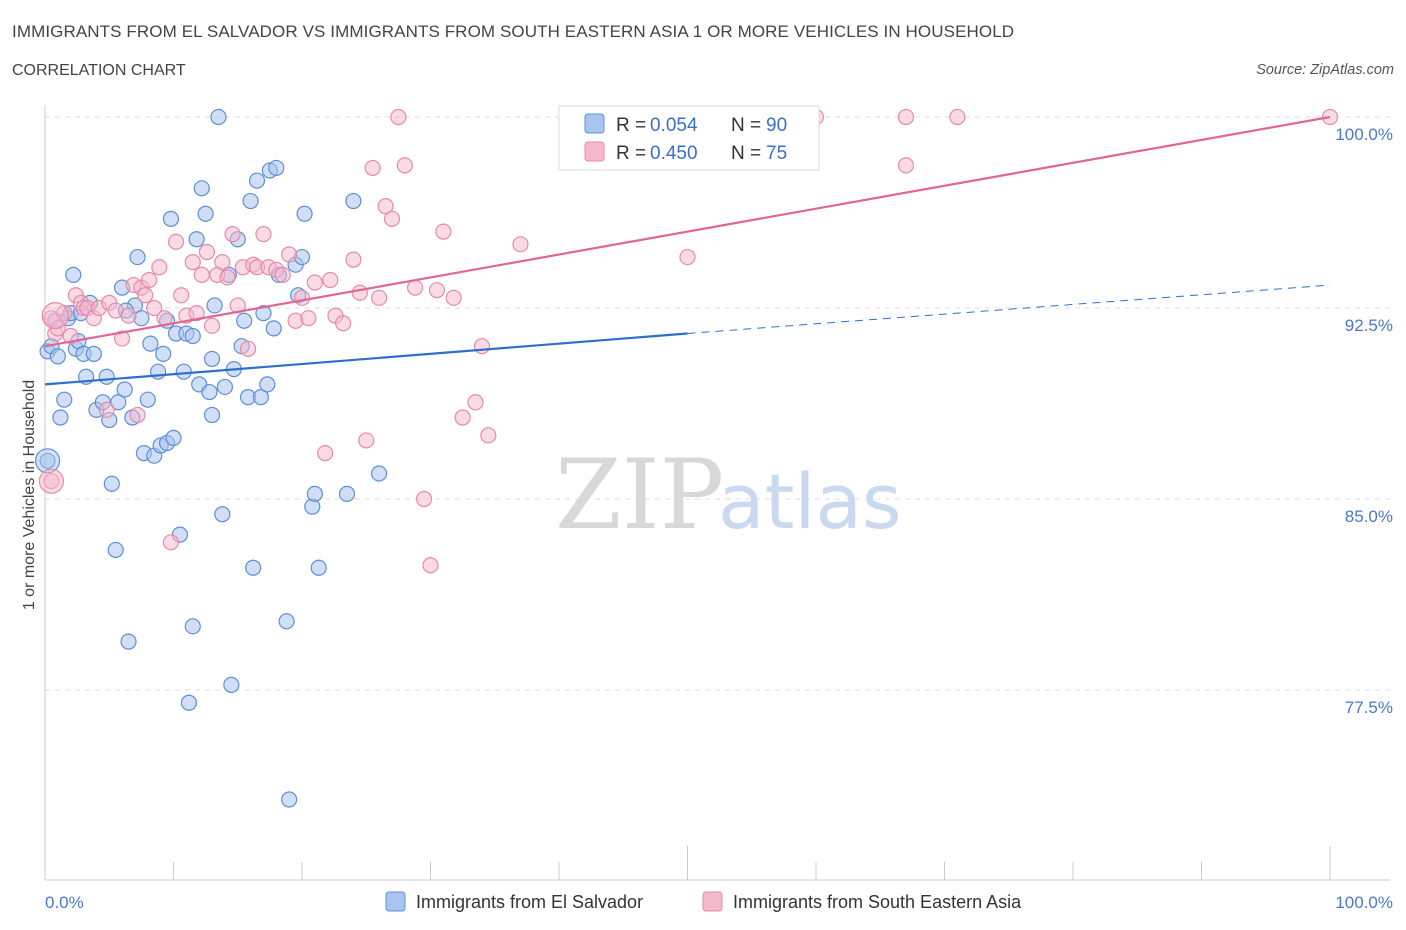 This screenshot has height=930, width=1406. What do you see at coordinates (674, 153) in the screenshot?
I see `legend-pink-r-value: 0.450` at bounding box center [674, 153].